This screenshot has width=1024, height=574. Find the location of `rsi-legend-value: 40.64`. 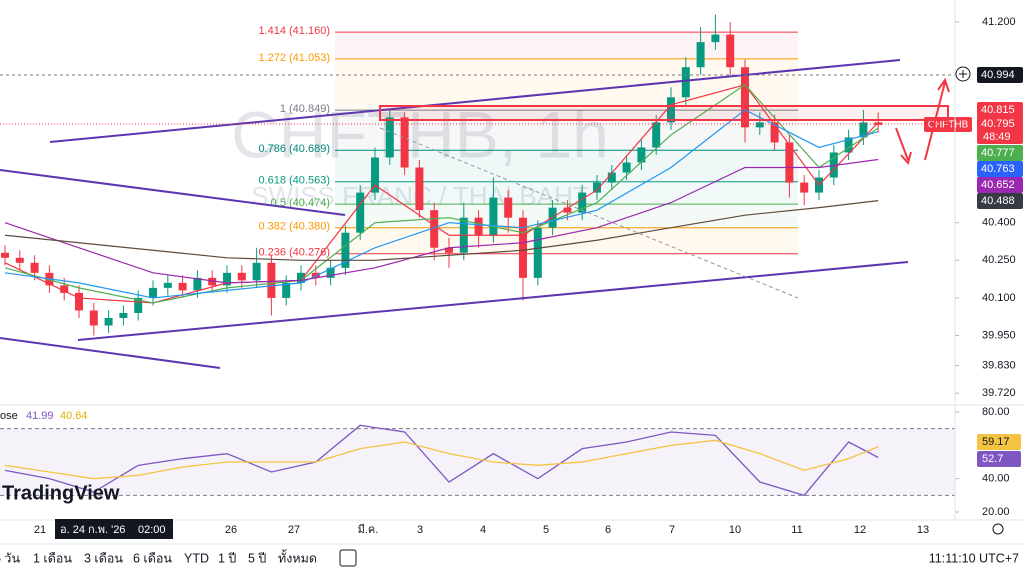

rsi-legend-value: 40.64 is located at coordinates (74, 416).